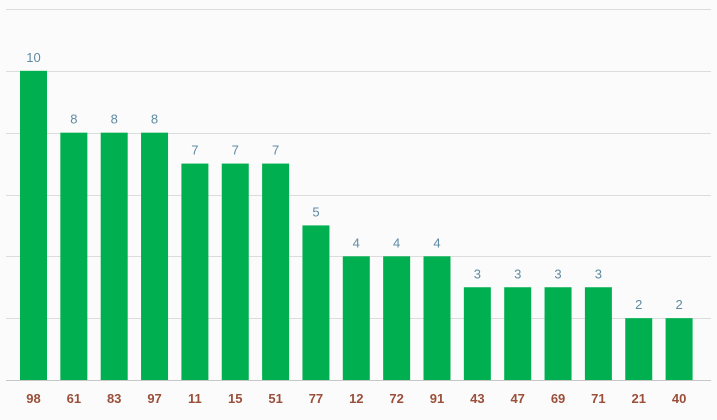 The width and height of the screenshot is (717, 420). Describe the element at coordinates (154, 119) in the screenshot. I see `value-label-97: 8` at that location.